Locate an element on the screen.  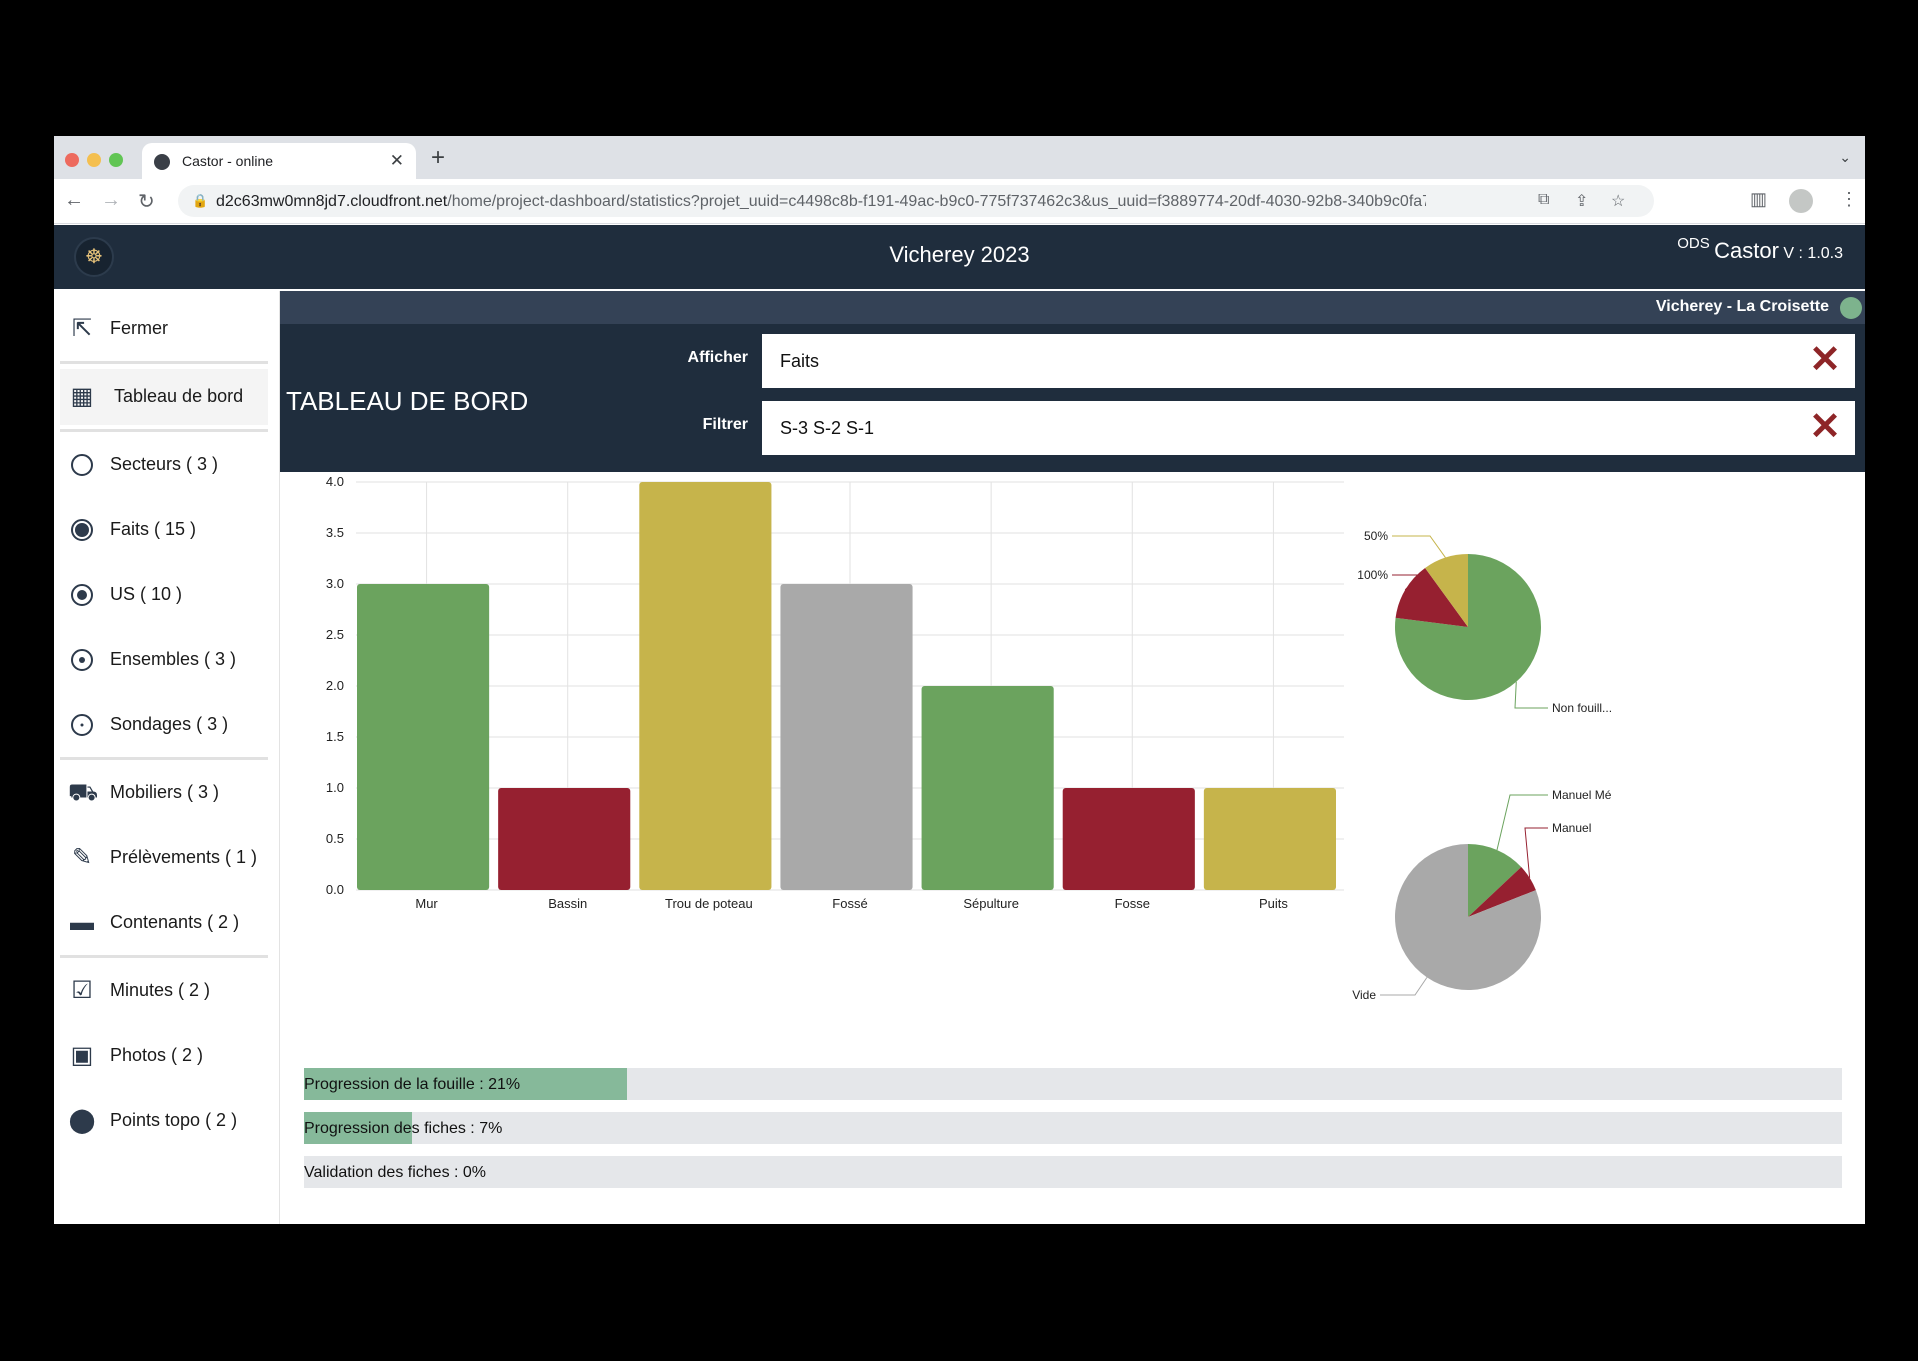
back-arrow-icon: ← is located at coordinates (74, 200).